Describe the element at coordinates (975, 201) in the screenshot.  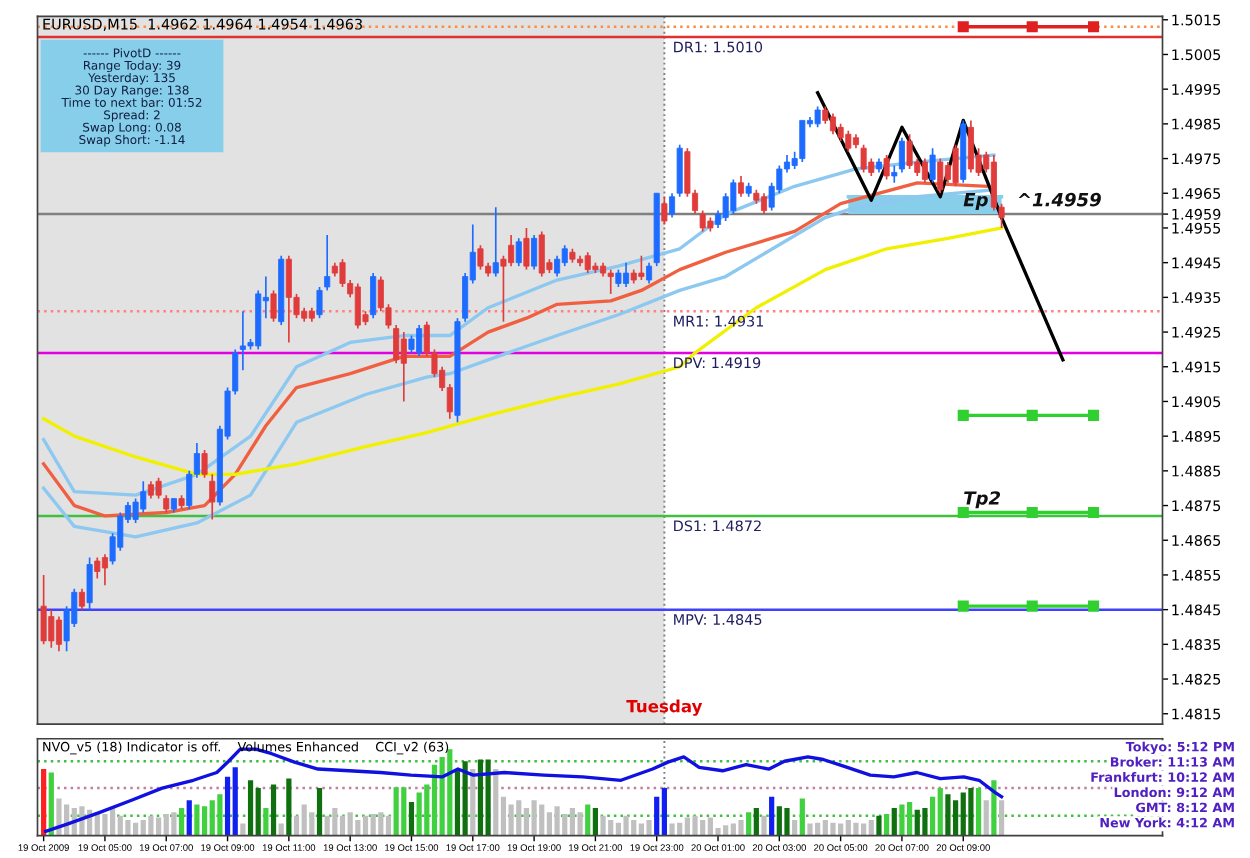
I see `annotation: Ep` at that location.